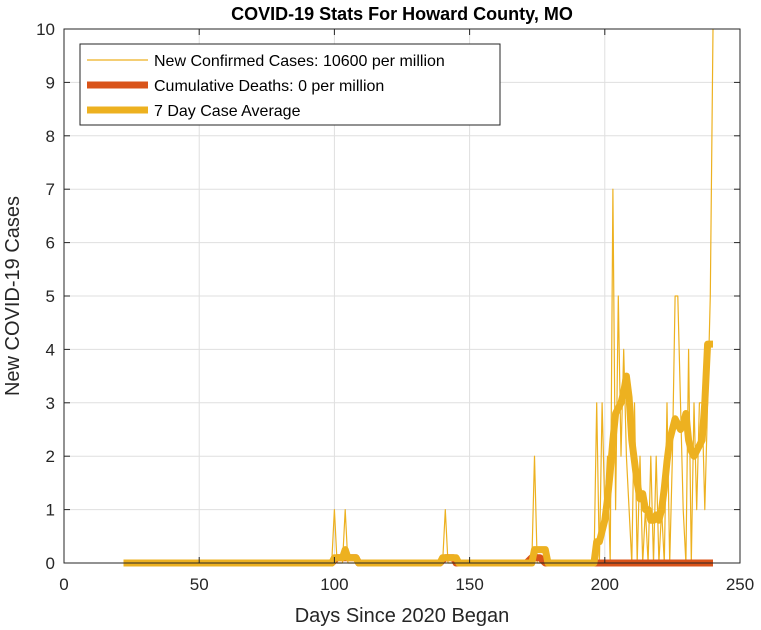 The image size is (761, 630). What do you see at coordinates (50, 403) in the screenshot?
I see `y-tick-label: 3` at bounding box center [50, 403].